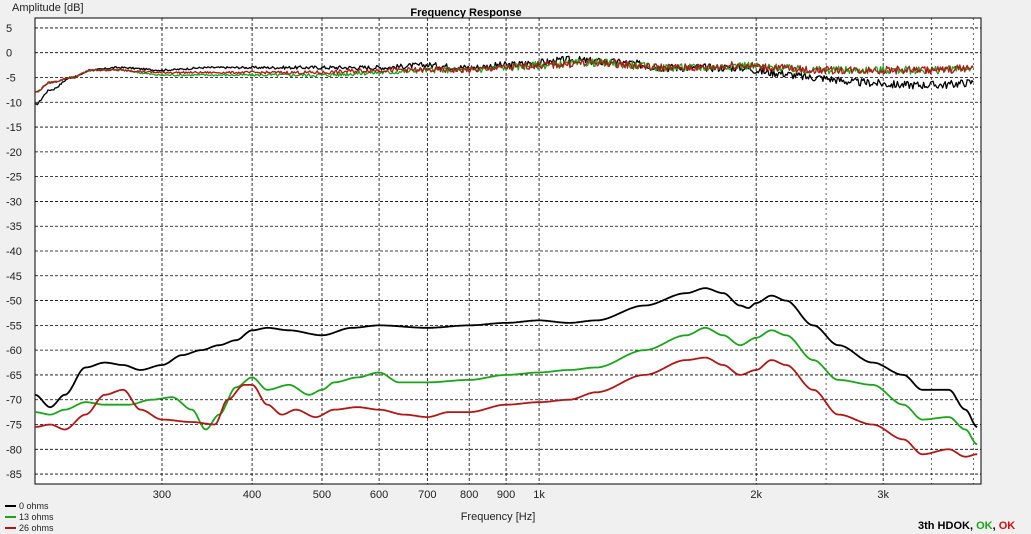 The width and height of the screenshot is (1031, 534). What do you see at coordinates (14, 128) in the screenshot?
I see `y-tick-label: -15` at bounding box center [14, 128].